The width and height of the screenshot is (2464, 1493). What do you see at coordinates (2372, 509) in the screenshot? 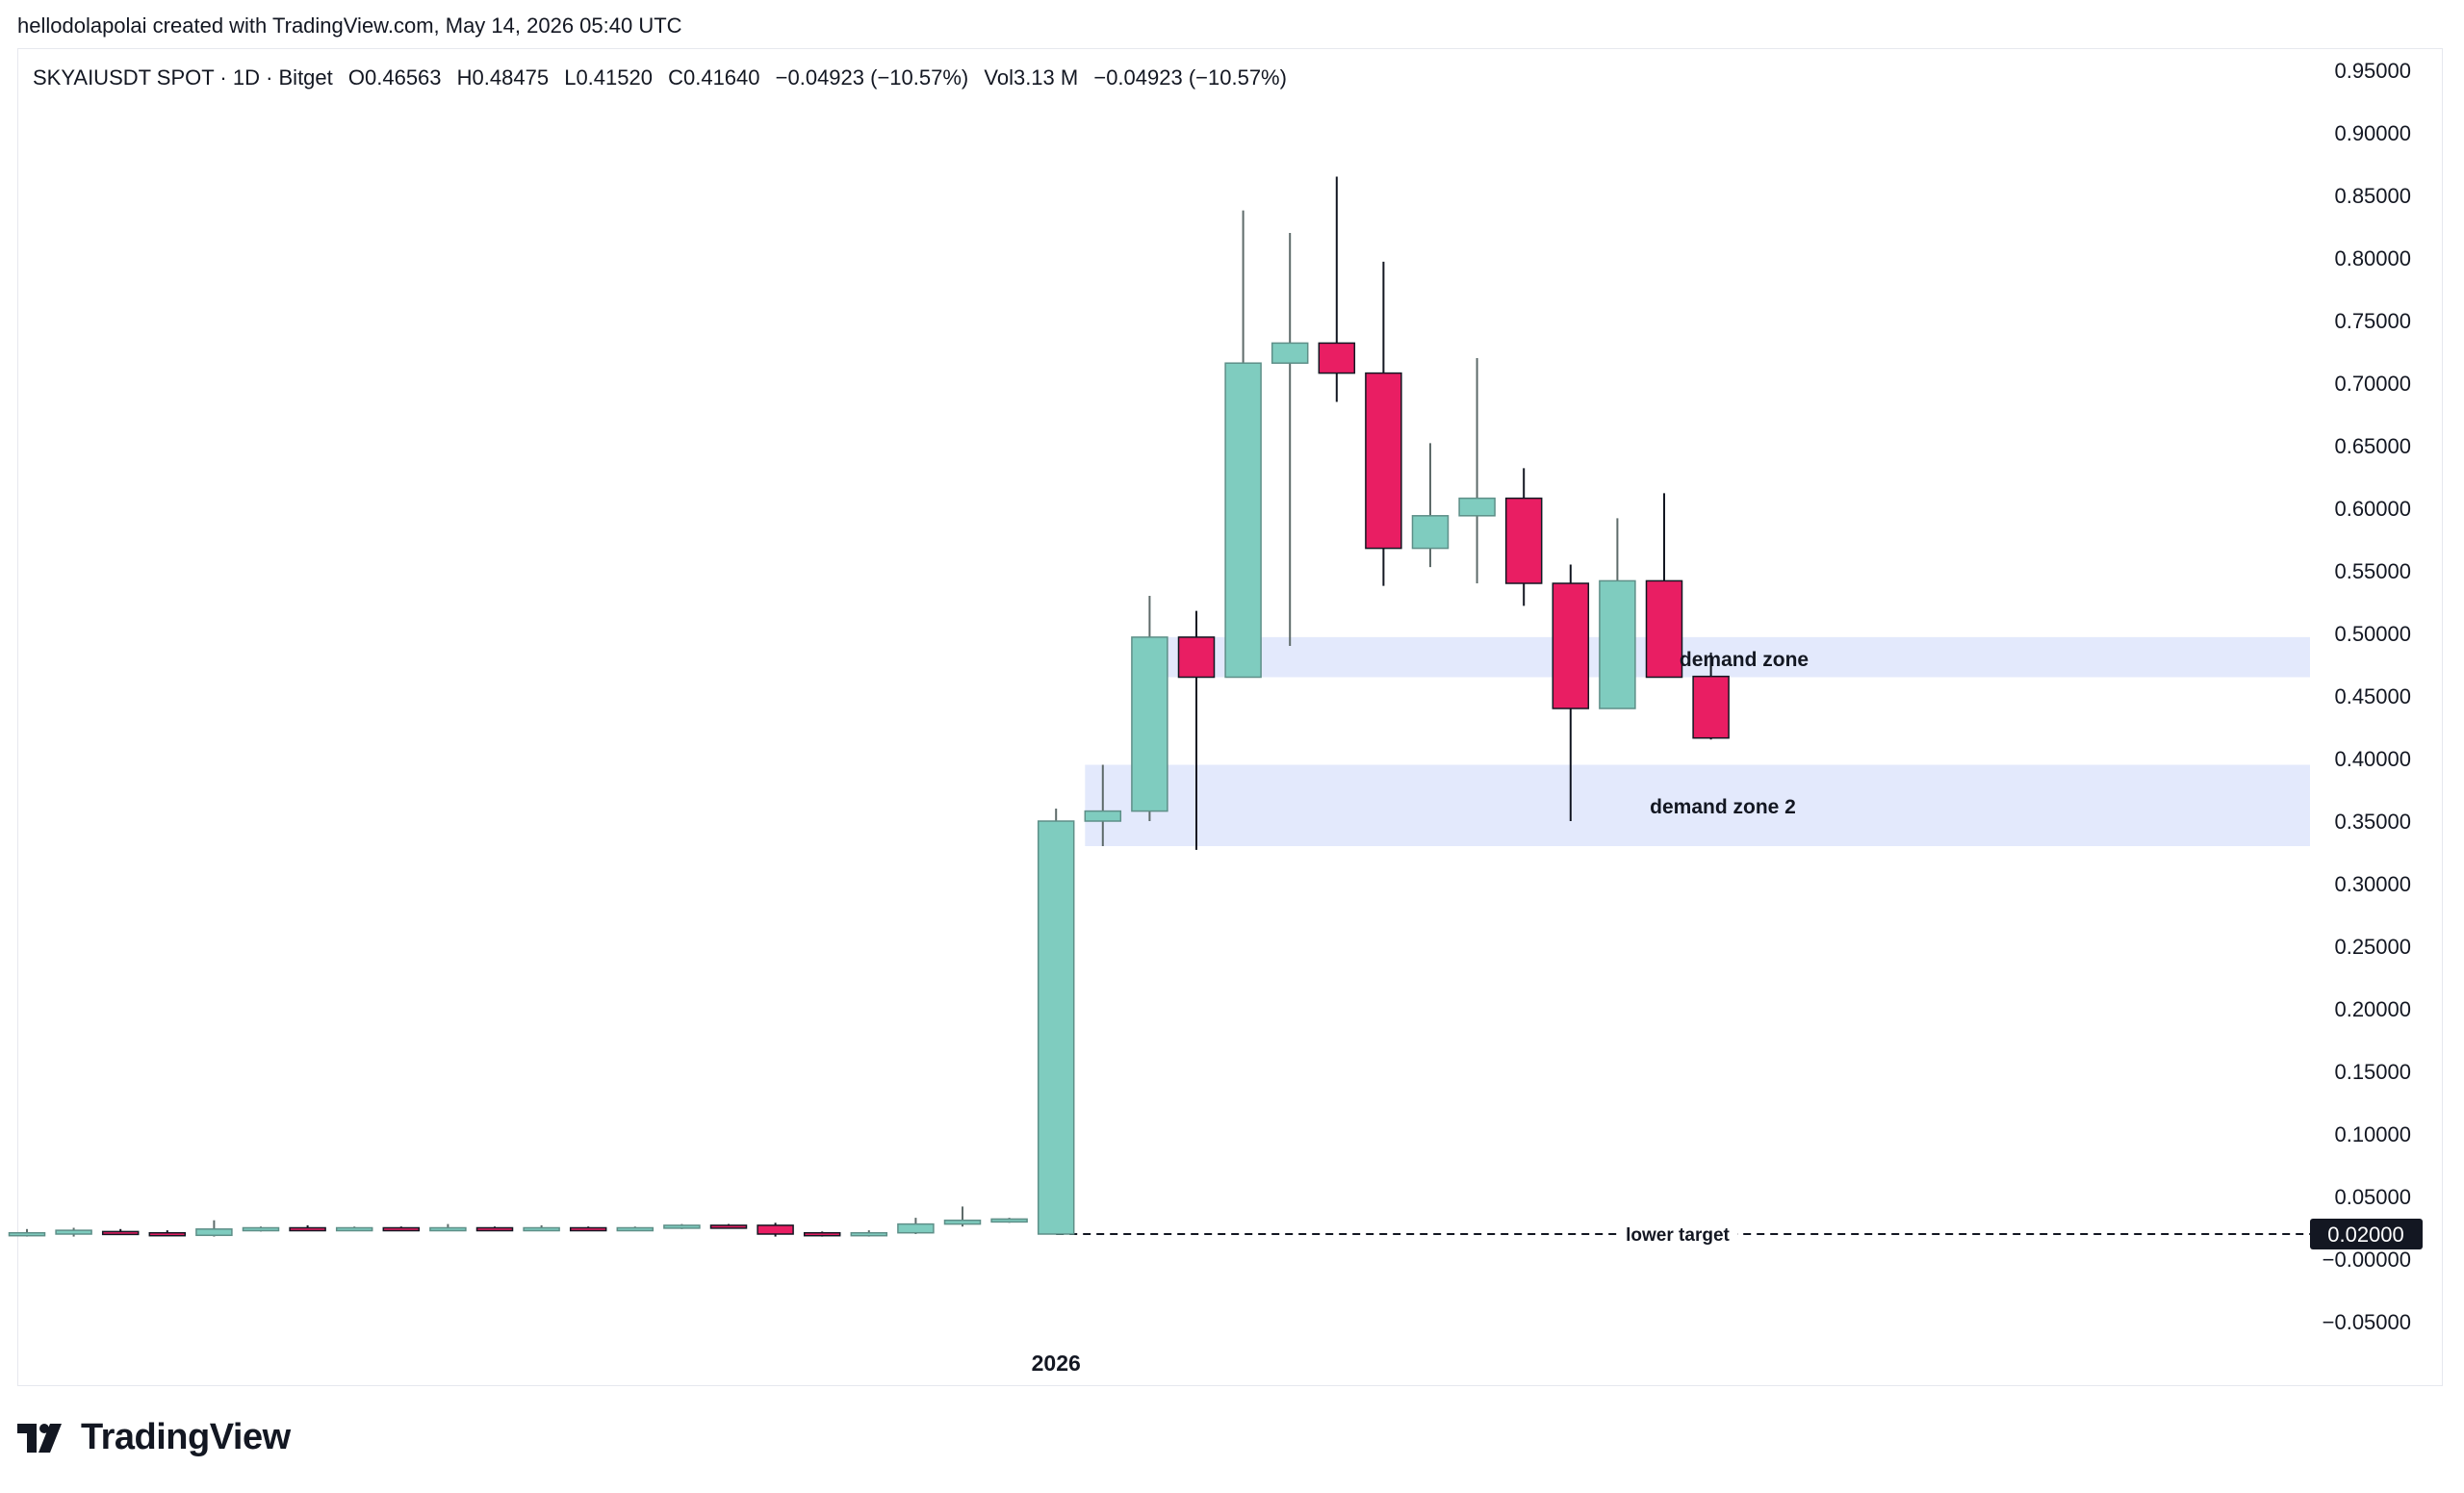
I see `y-tick-label: 0.60000` at bounding box center [2372, 509].